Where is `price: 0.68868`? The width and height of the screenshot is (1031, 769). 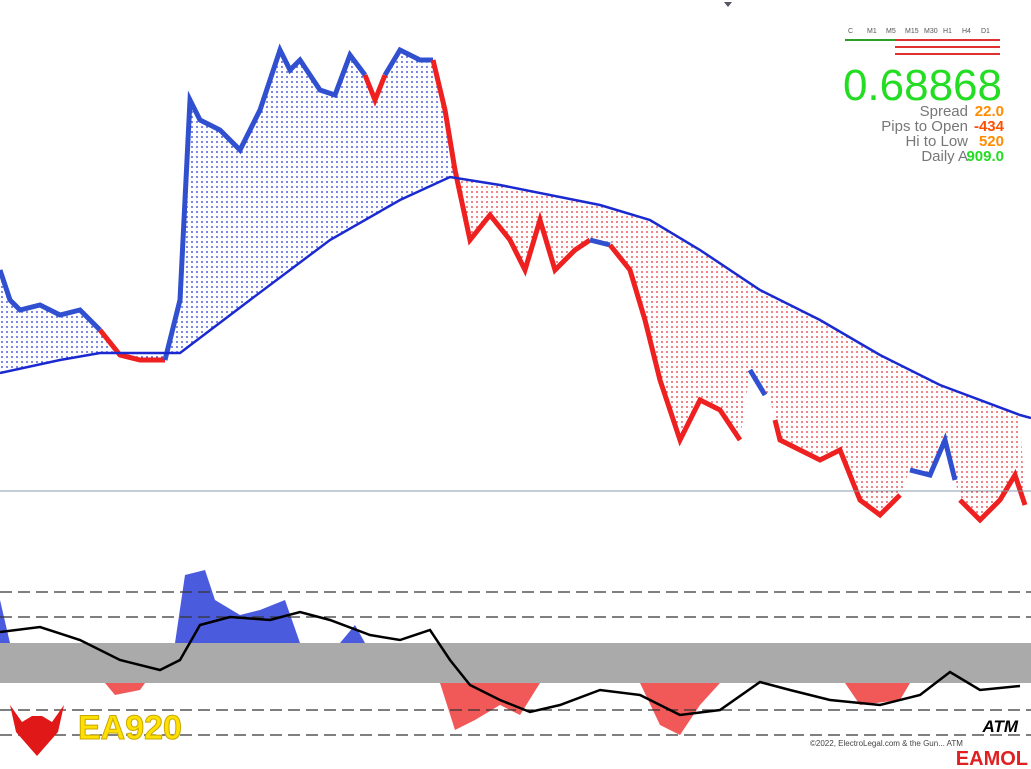
price: 0.68868 is located at coordinates (922, 85).